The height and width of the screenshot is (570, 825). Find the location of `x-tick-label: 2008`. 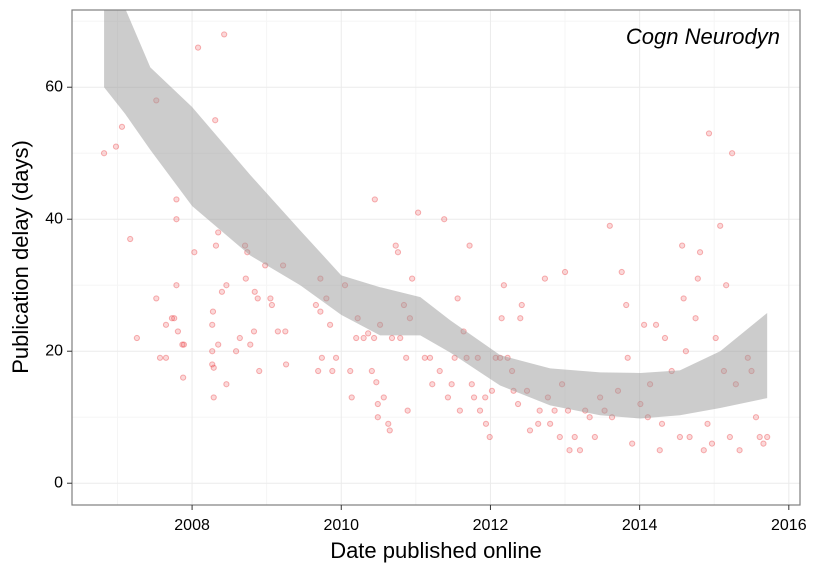

x-tick-label: 2008 is located at coordinates (192, 525).